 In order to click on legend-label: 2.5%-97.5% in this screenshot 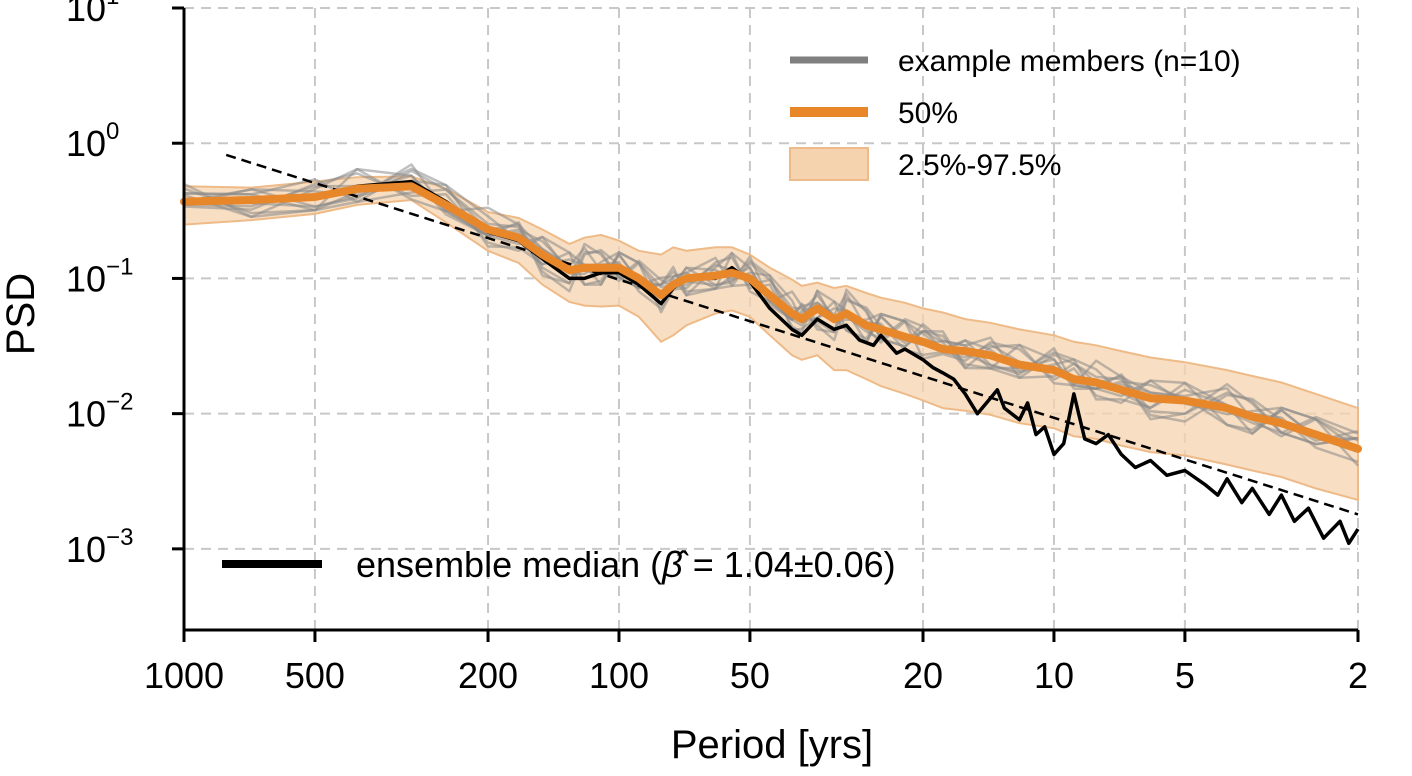, I will do `click(979, 165)`.